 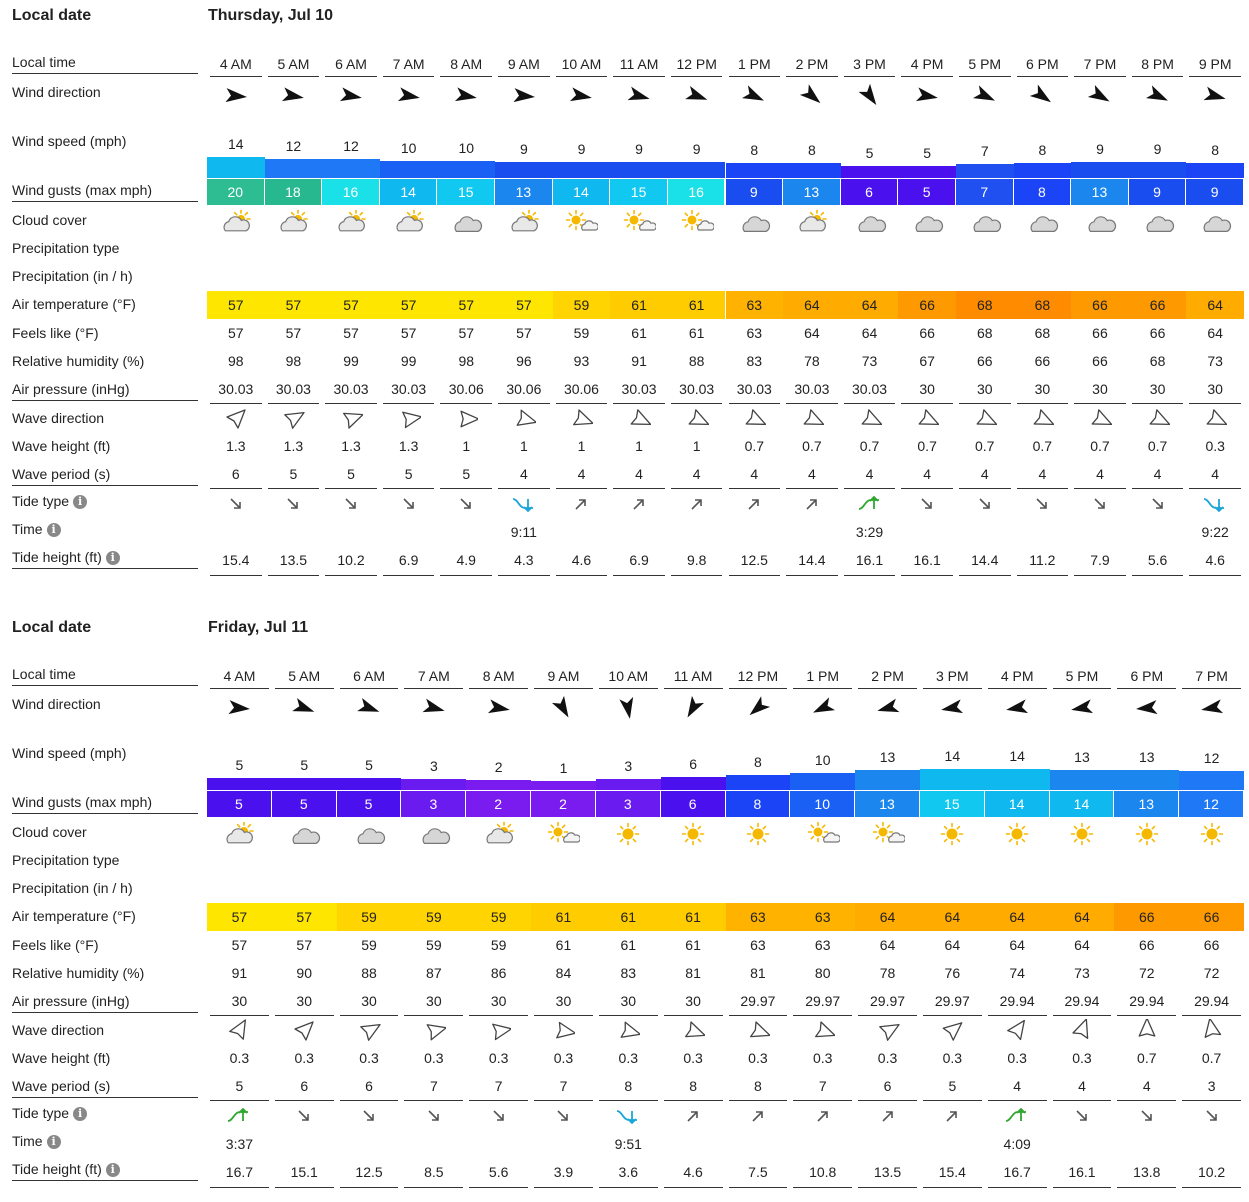 What do you see at coordinates (758, 1172) in the screenshot?
I see `tide-height-value: 7.5` at bounding box center [758, 1172].